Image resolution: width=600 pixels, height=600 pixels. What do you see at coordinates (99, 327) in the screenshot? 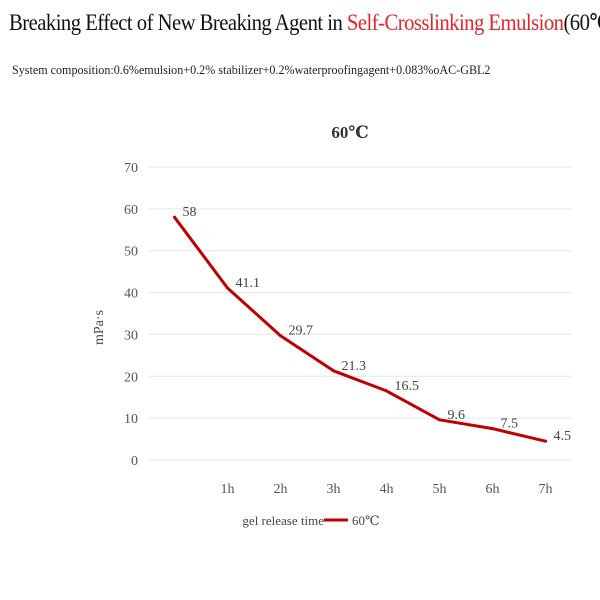
I see `y-axis-label: mPa·s` at bounding box center [99, 327].